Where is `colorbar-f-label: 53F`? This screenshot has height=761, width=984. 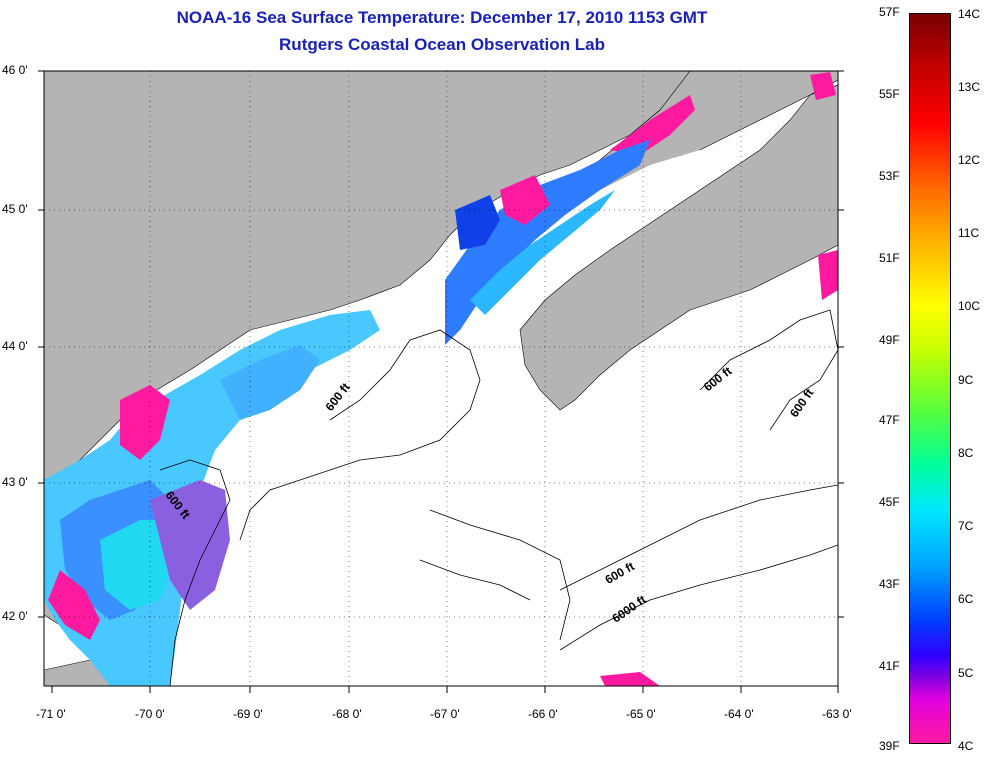 colorbar-f-label: 53F is located at coordinates (889, 176).